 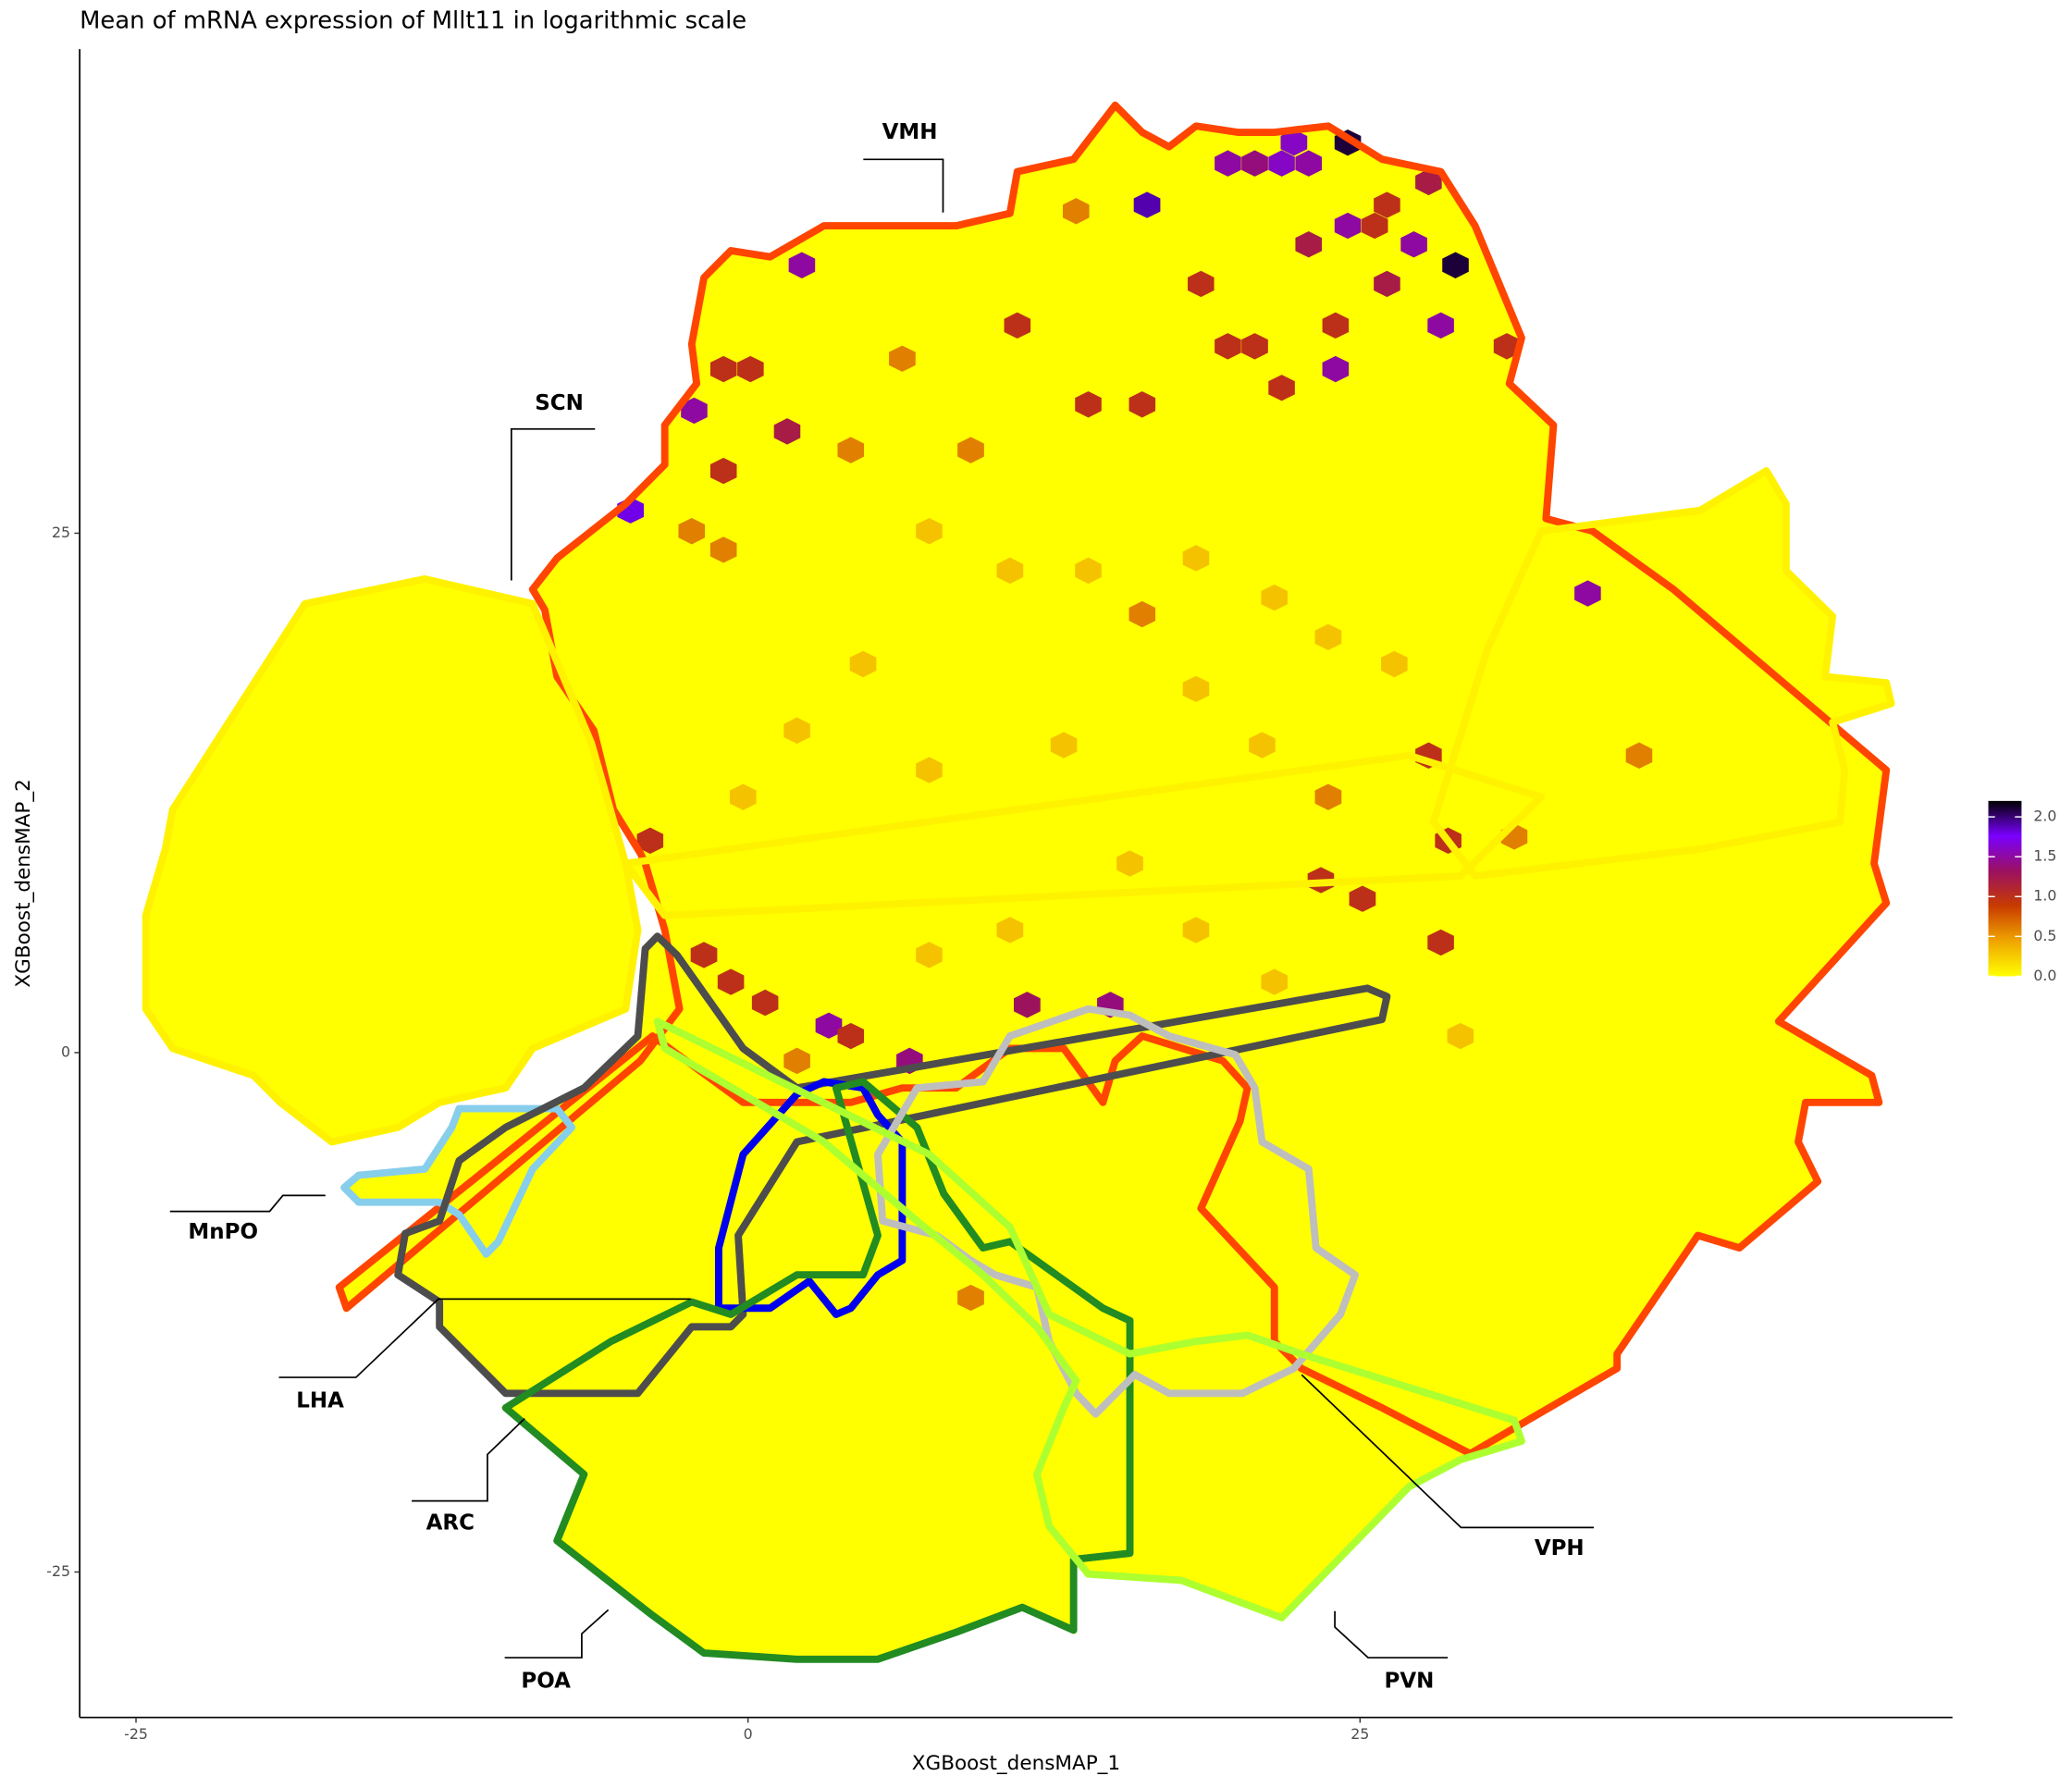 What do you see at coordinates (546, 1681) in the screenshot?
I see `region-label: POA` at bounding box center [546, 1681].